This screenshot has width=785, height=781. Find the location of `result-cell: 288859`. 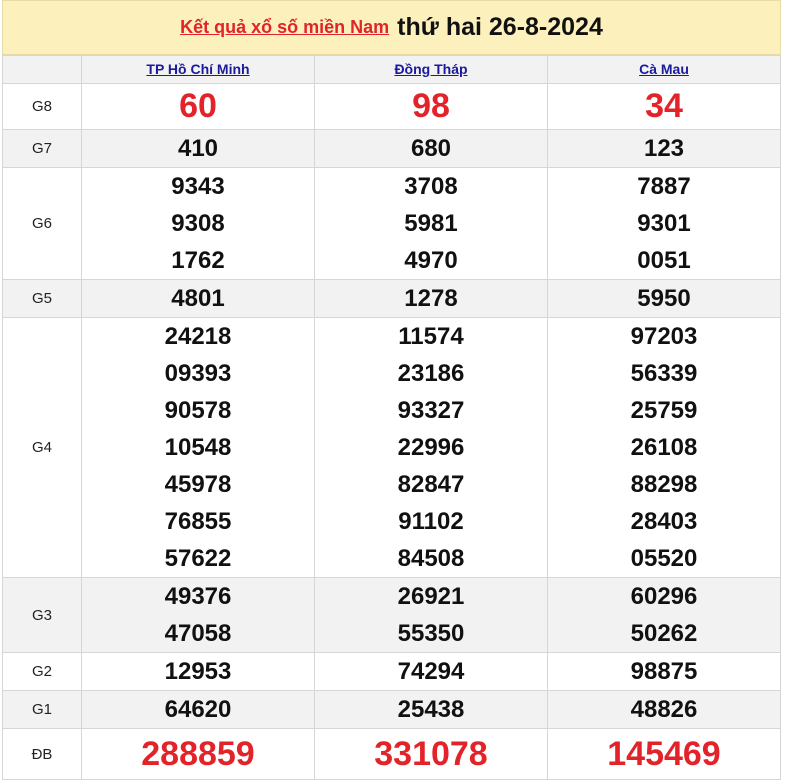

result-cell: 288859 is located at coordinates (198, 754).